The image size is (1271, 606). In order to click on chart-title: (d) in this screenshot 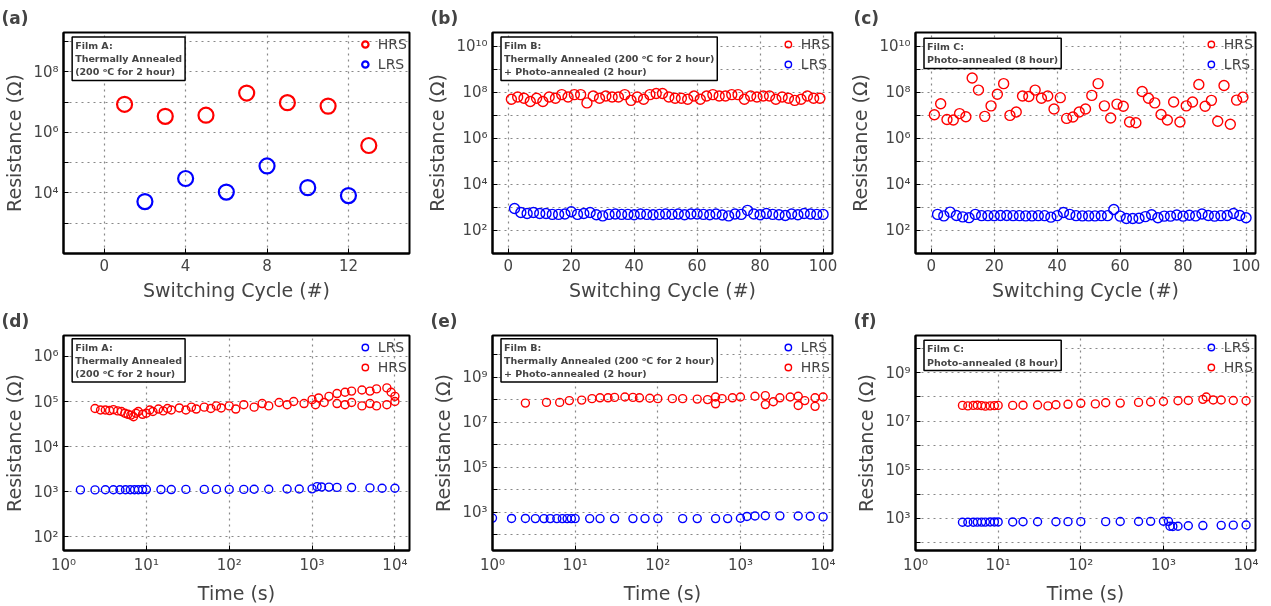, I will do `click(15, 320)`.